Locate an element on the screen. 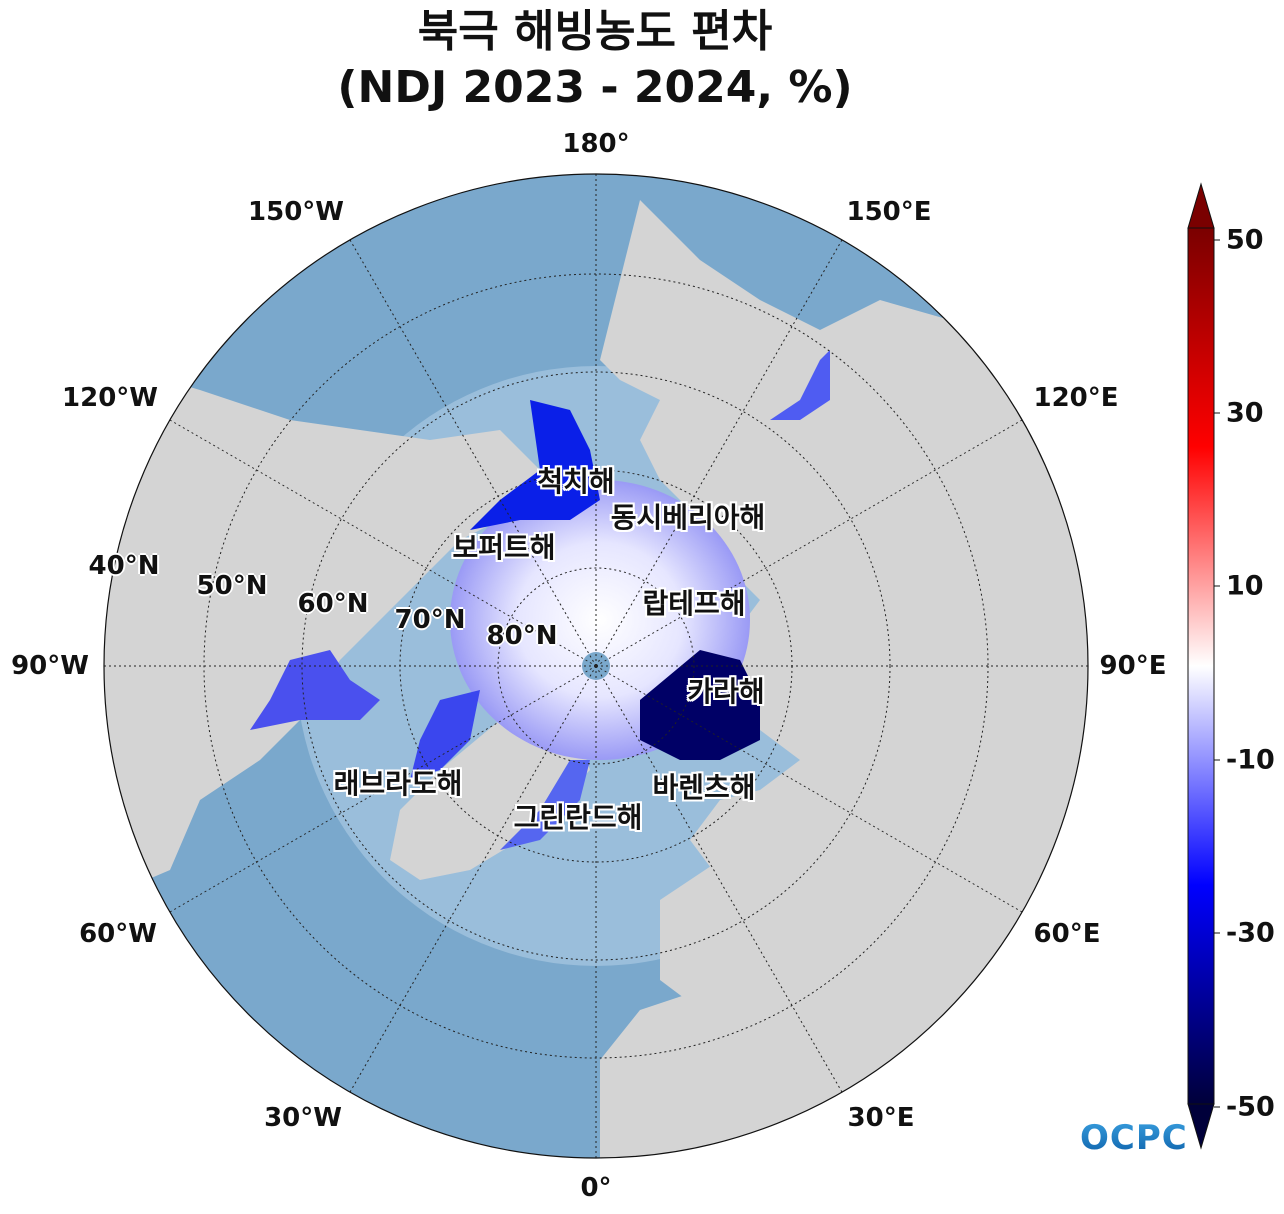 The height and width of the screenshot is (1214, 1284). colorbar is located at coordinates (1203, 666).